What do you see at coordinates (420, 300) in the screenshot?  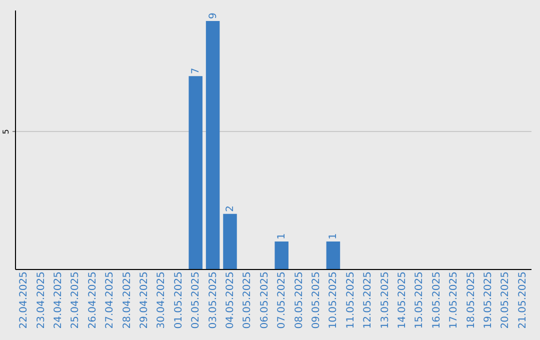 I see `x-tick-label: 15.05.2025` at bounding box center [420, 300].